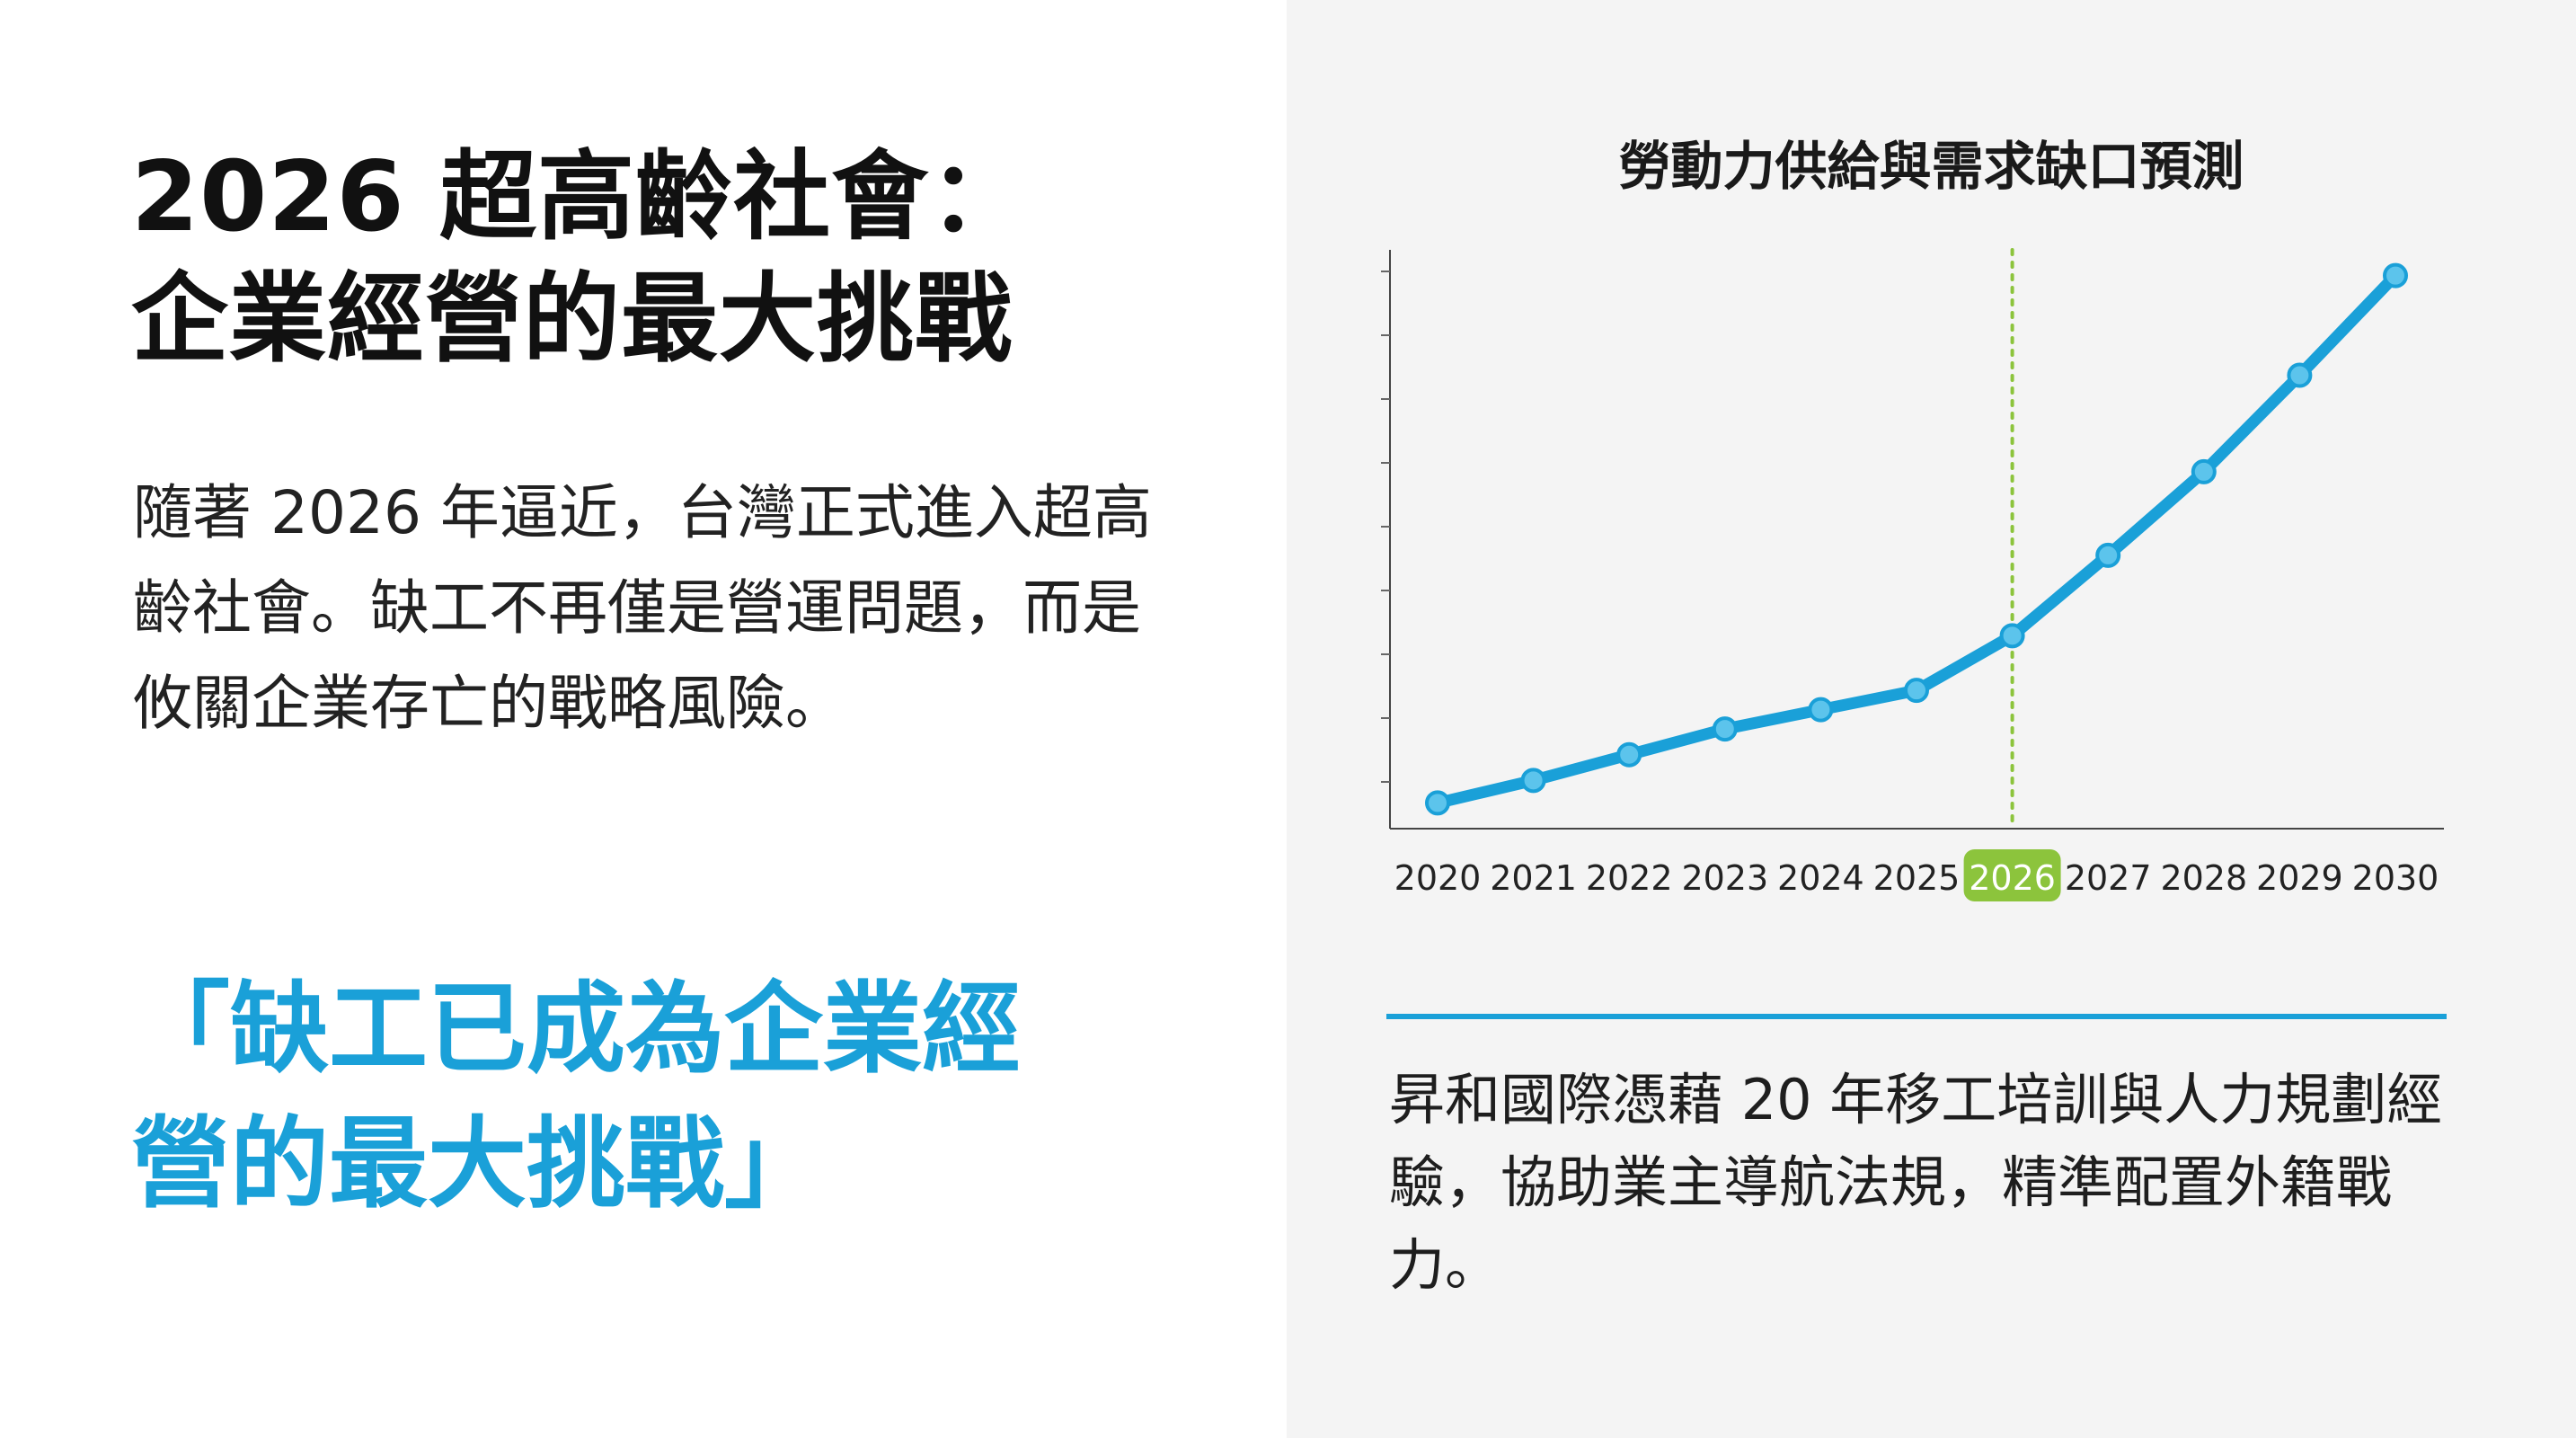 The height and width of the screenshot is (1438, 2576). I want to click on quote-line-1: 「缺工已成為企業經, so click(576, 1029).